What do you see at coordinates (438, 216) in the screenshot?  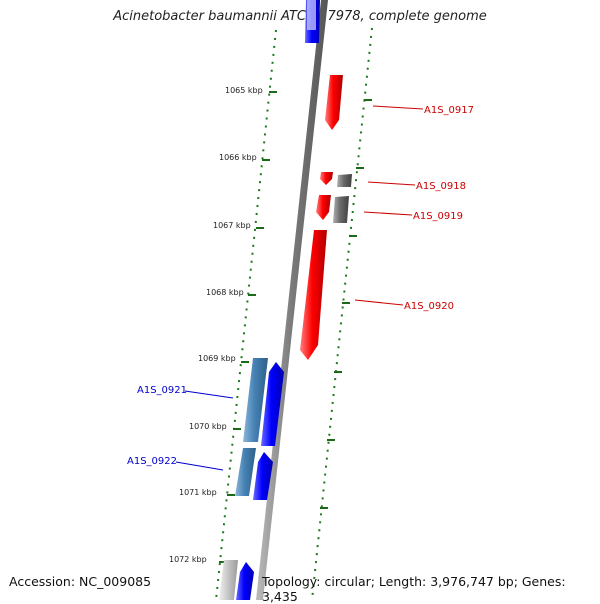 I see `gene-label-a1s-0919: A1S_0919` at bounding box center [438, 216].